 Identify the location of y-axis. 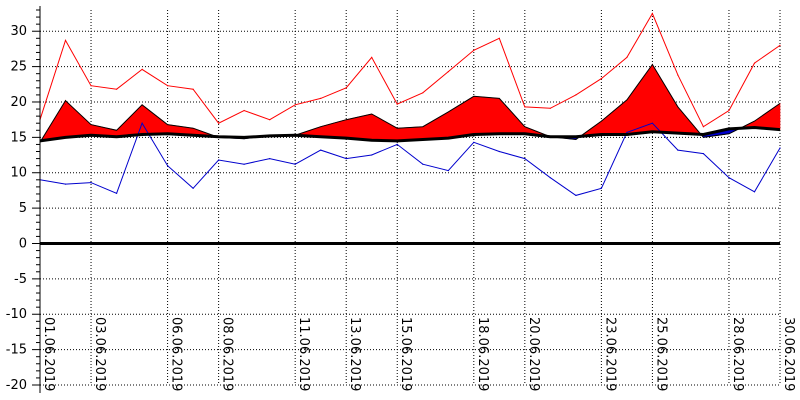
(36, 199).